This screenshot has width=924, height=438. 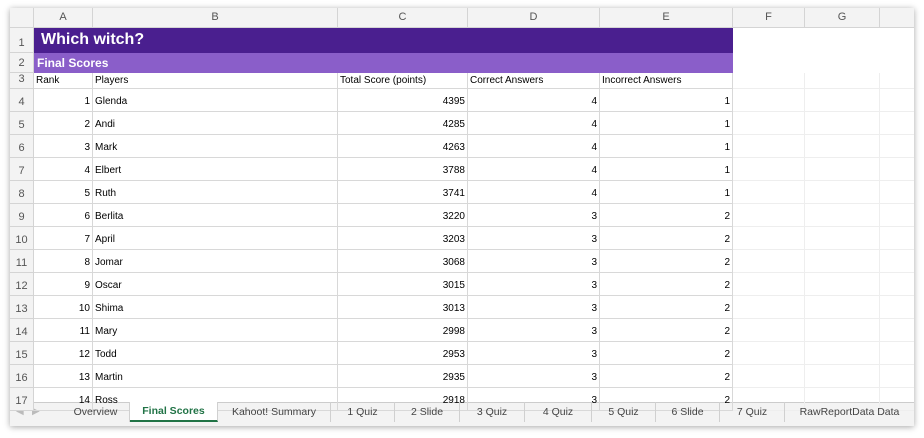 I want to click on row-header: 15, so click(x=22, y=353).